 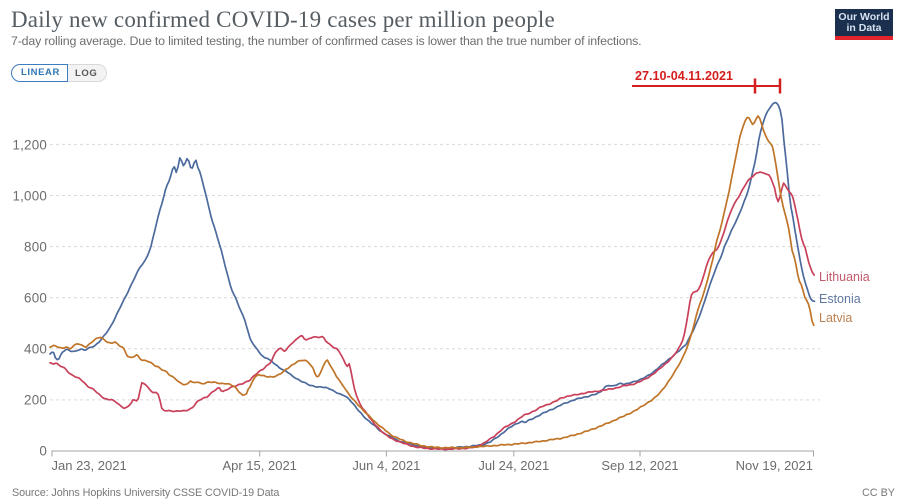 I want to click on svg-text: Jun 4, 2021, so click(x=386, y=465).